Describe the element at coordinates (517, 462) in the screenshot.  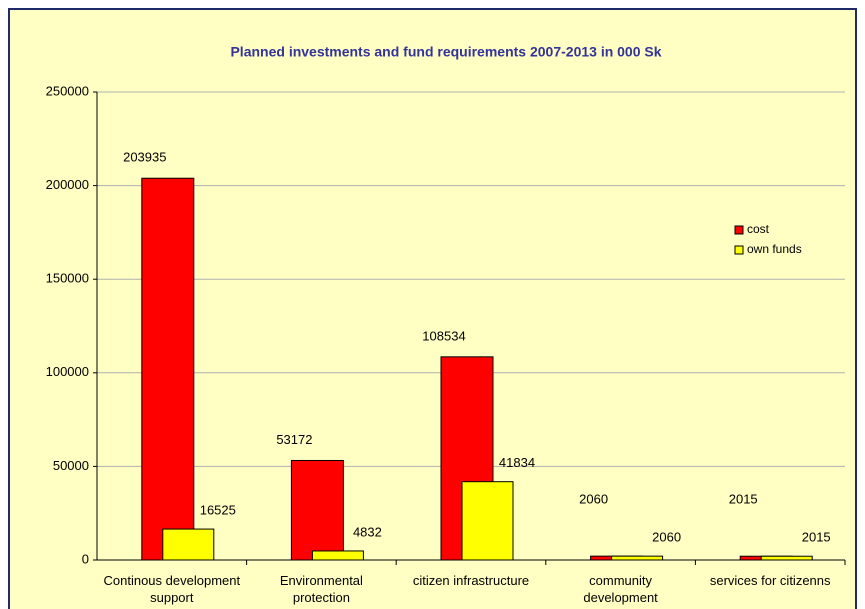
I see `value-label: 41834` at that location.